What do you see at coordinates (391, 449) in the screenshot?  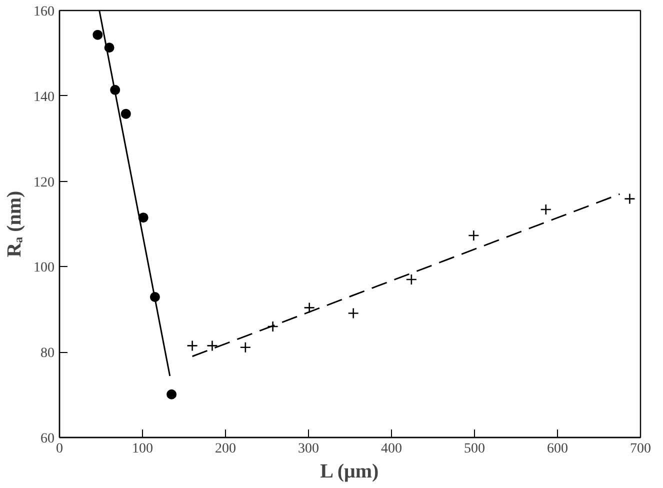 I see `x-tick-label: 400` at bounding box center [391, 449].